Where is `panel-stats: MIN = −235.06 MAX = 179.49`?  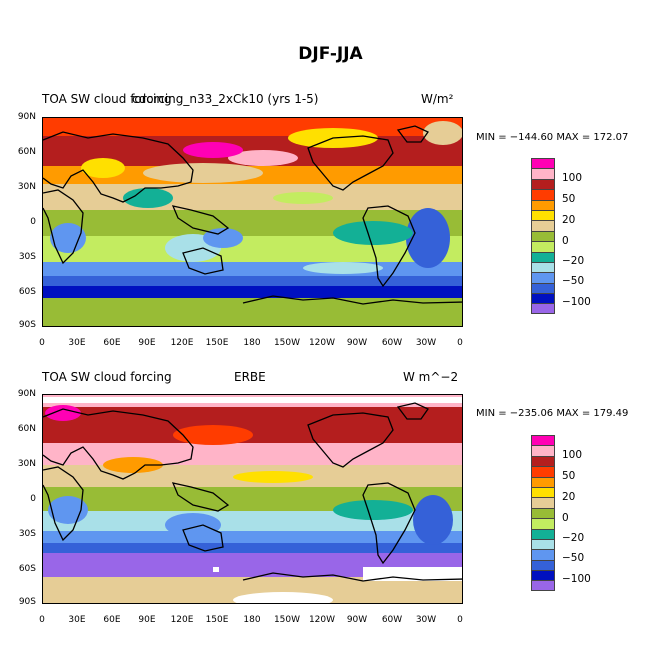
panel-stats: MIN = −235.06 MAX = 179.49 is located at coordinates (552, 413).